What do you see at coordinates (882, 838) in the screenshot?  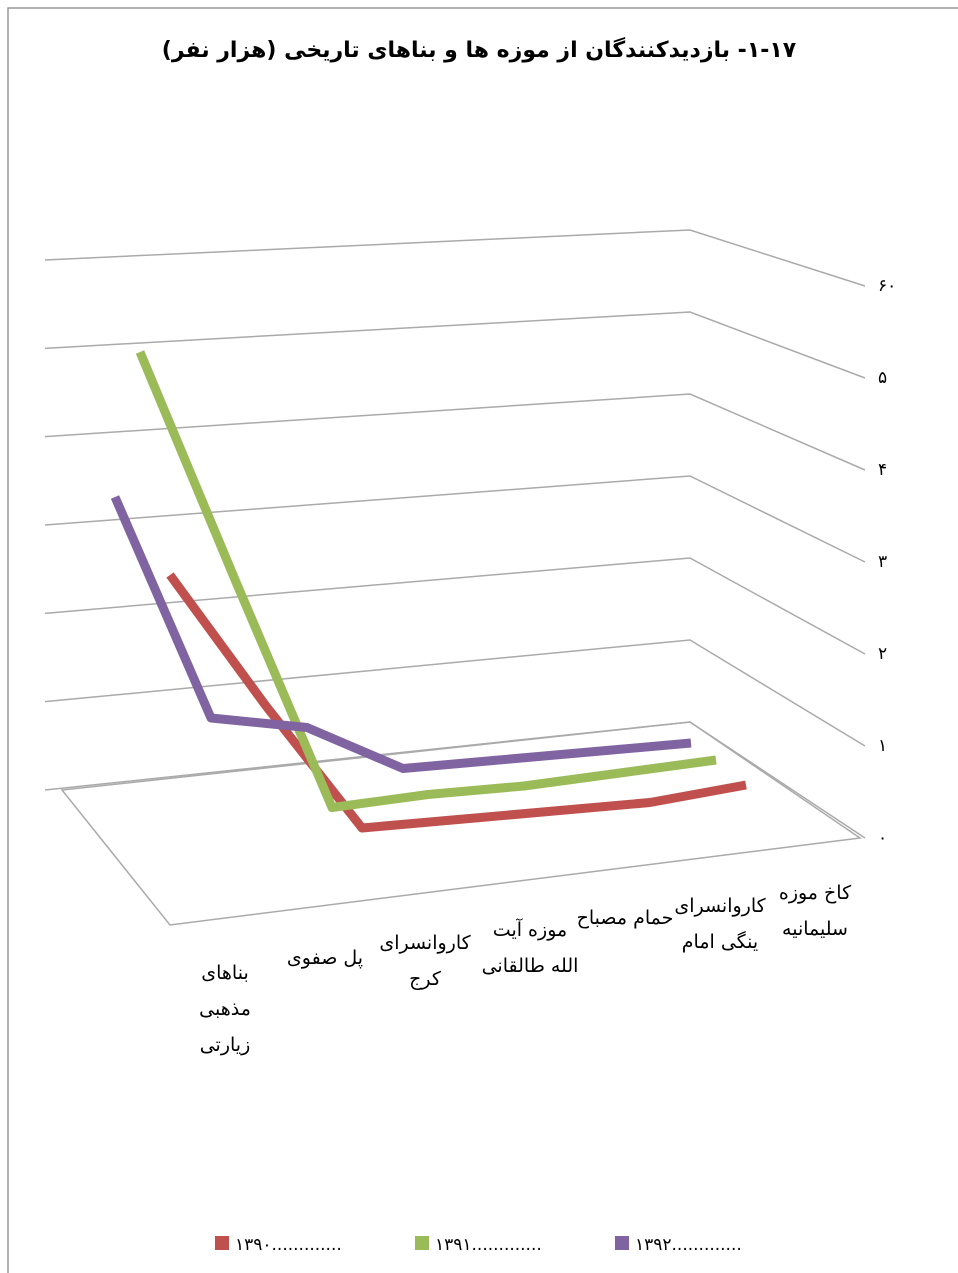 I see `y-tick-label: ۰` at bounding box center [882, 838].